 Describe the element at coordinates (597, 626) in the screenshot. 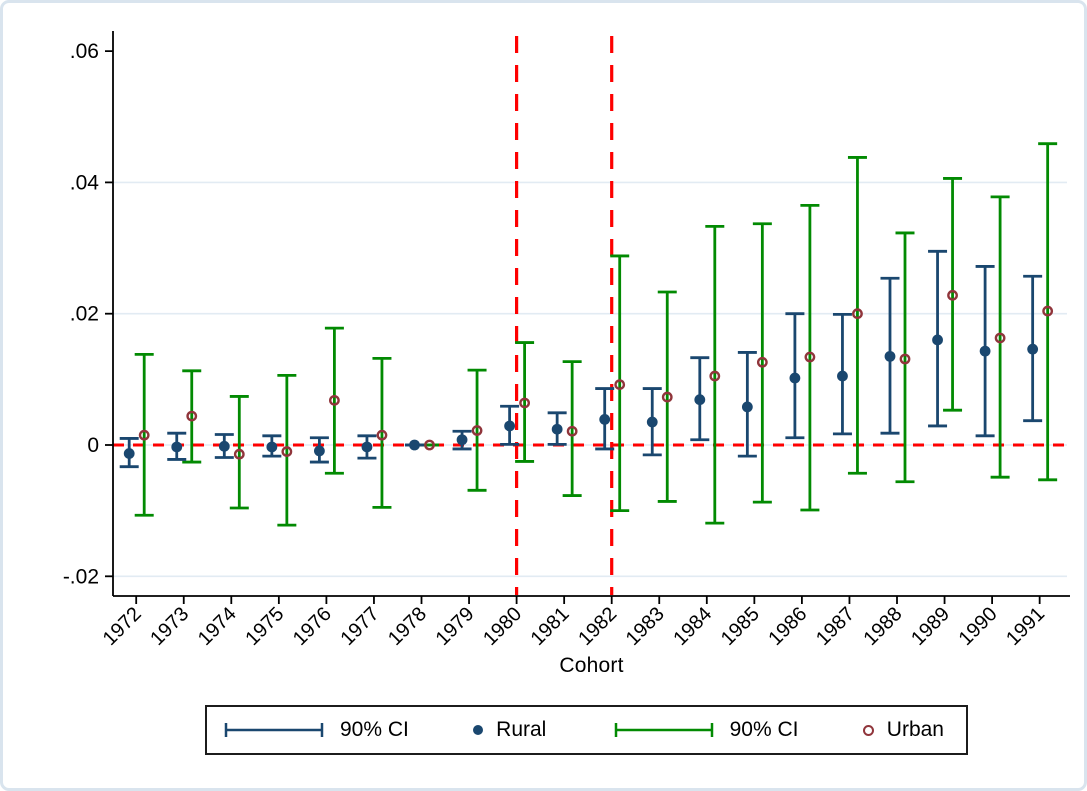

I see `x-tick-label: 1982` at that location.